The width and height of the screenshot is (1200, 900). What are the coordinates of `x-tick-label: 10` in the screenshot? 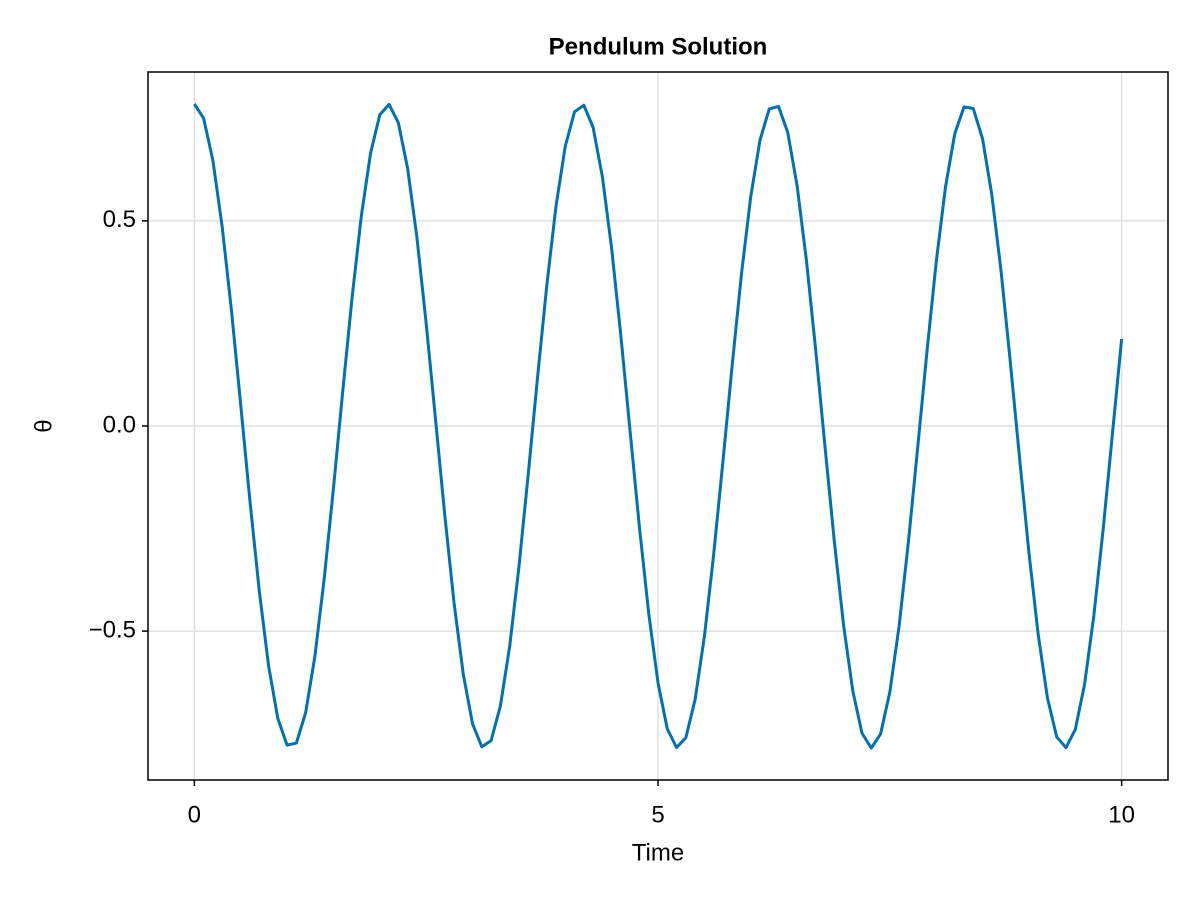 It's located at (1121, 814).